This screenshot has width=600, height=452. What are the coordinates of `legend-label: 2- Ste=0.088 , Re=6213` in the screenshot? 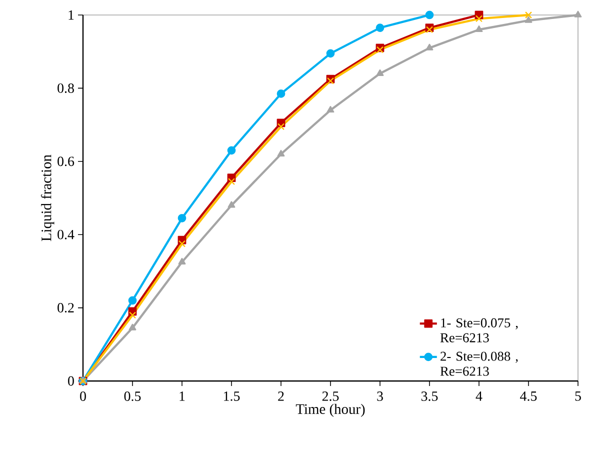 It's located at (479, 364).